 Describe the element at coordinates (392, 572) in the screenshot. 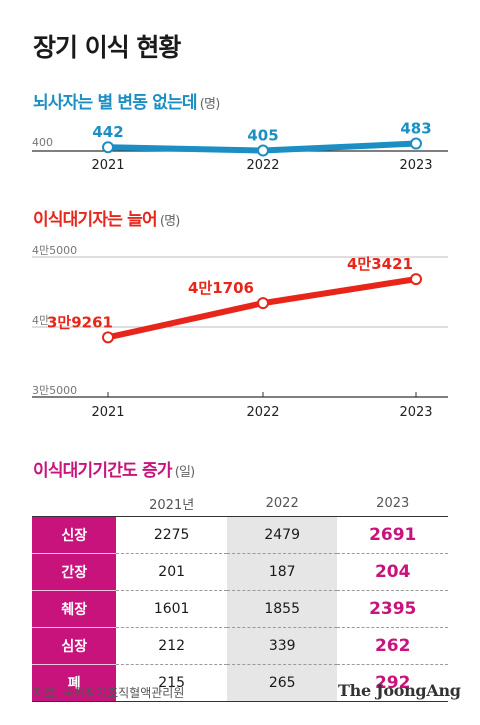

I see `value-2023: 204` at that location.